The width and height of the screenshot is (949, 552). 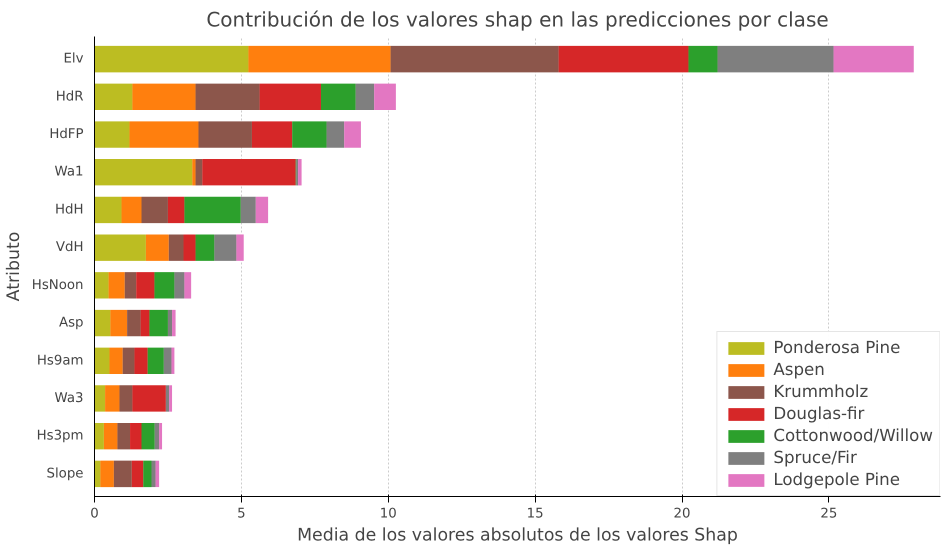 What do you see at coordinates (69, 398) in the screenshot?
I see `y-tick-label: Wa3` at bounding box center [69, 398].